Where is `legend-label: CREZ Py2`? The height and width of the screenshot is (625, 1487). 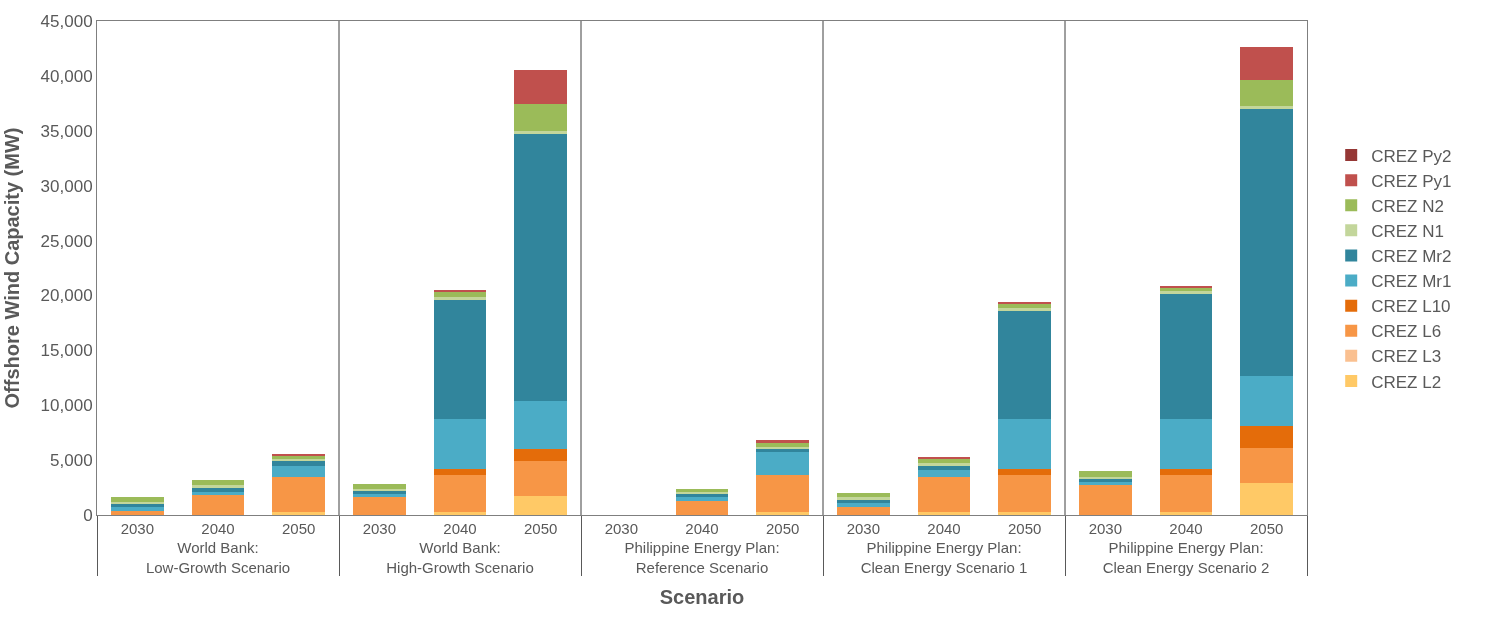
legend-label: CREZ Py2 is located at coordinates (1411, 156).